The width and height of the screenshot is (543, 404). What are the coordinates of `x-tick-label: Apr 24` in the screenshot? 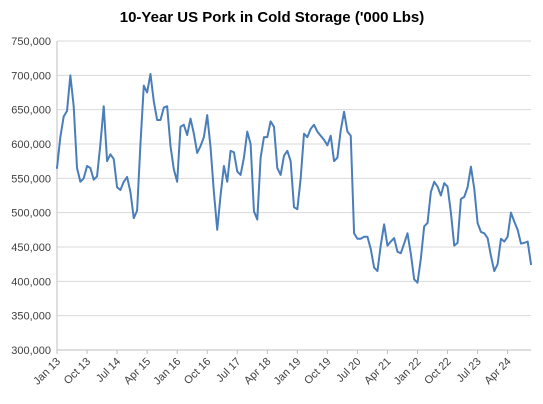 It's located at (497, 371).